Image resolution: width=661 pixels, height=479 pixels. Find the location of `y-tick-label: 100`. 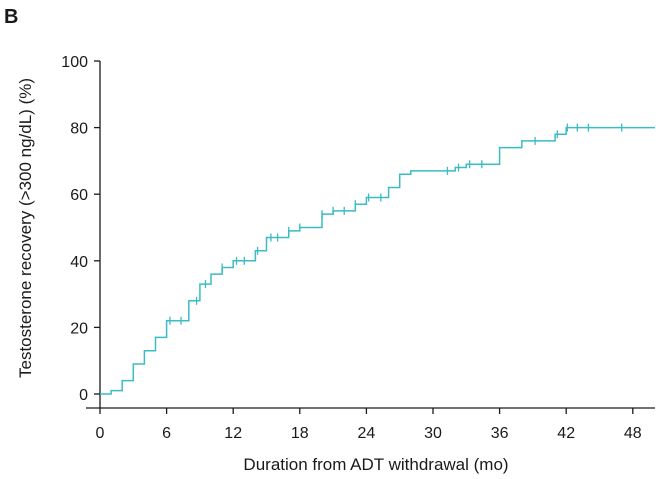

y-tick-label: 100 is located at coordinates (74, 62).